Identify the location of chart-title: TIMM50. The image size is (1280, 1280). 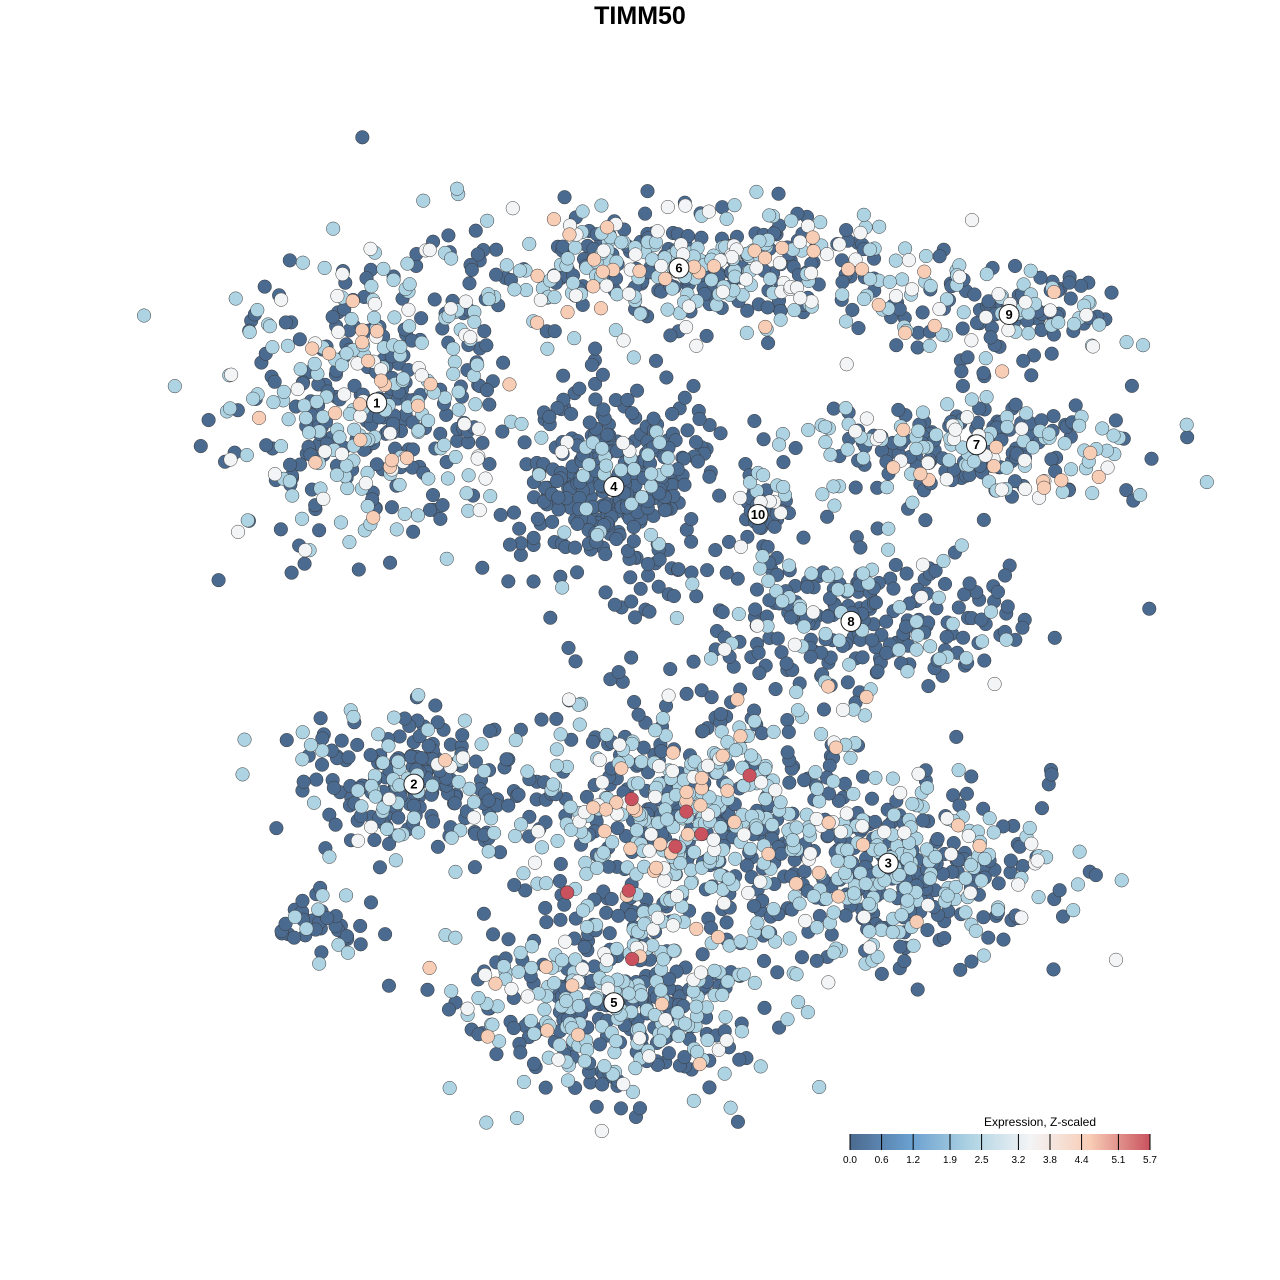
(640, 16).